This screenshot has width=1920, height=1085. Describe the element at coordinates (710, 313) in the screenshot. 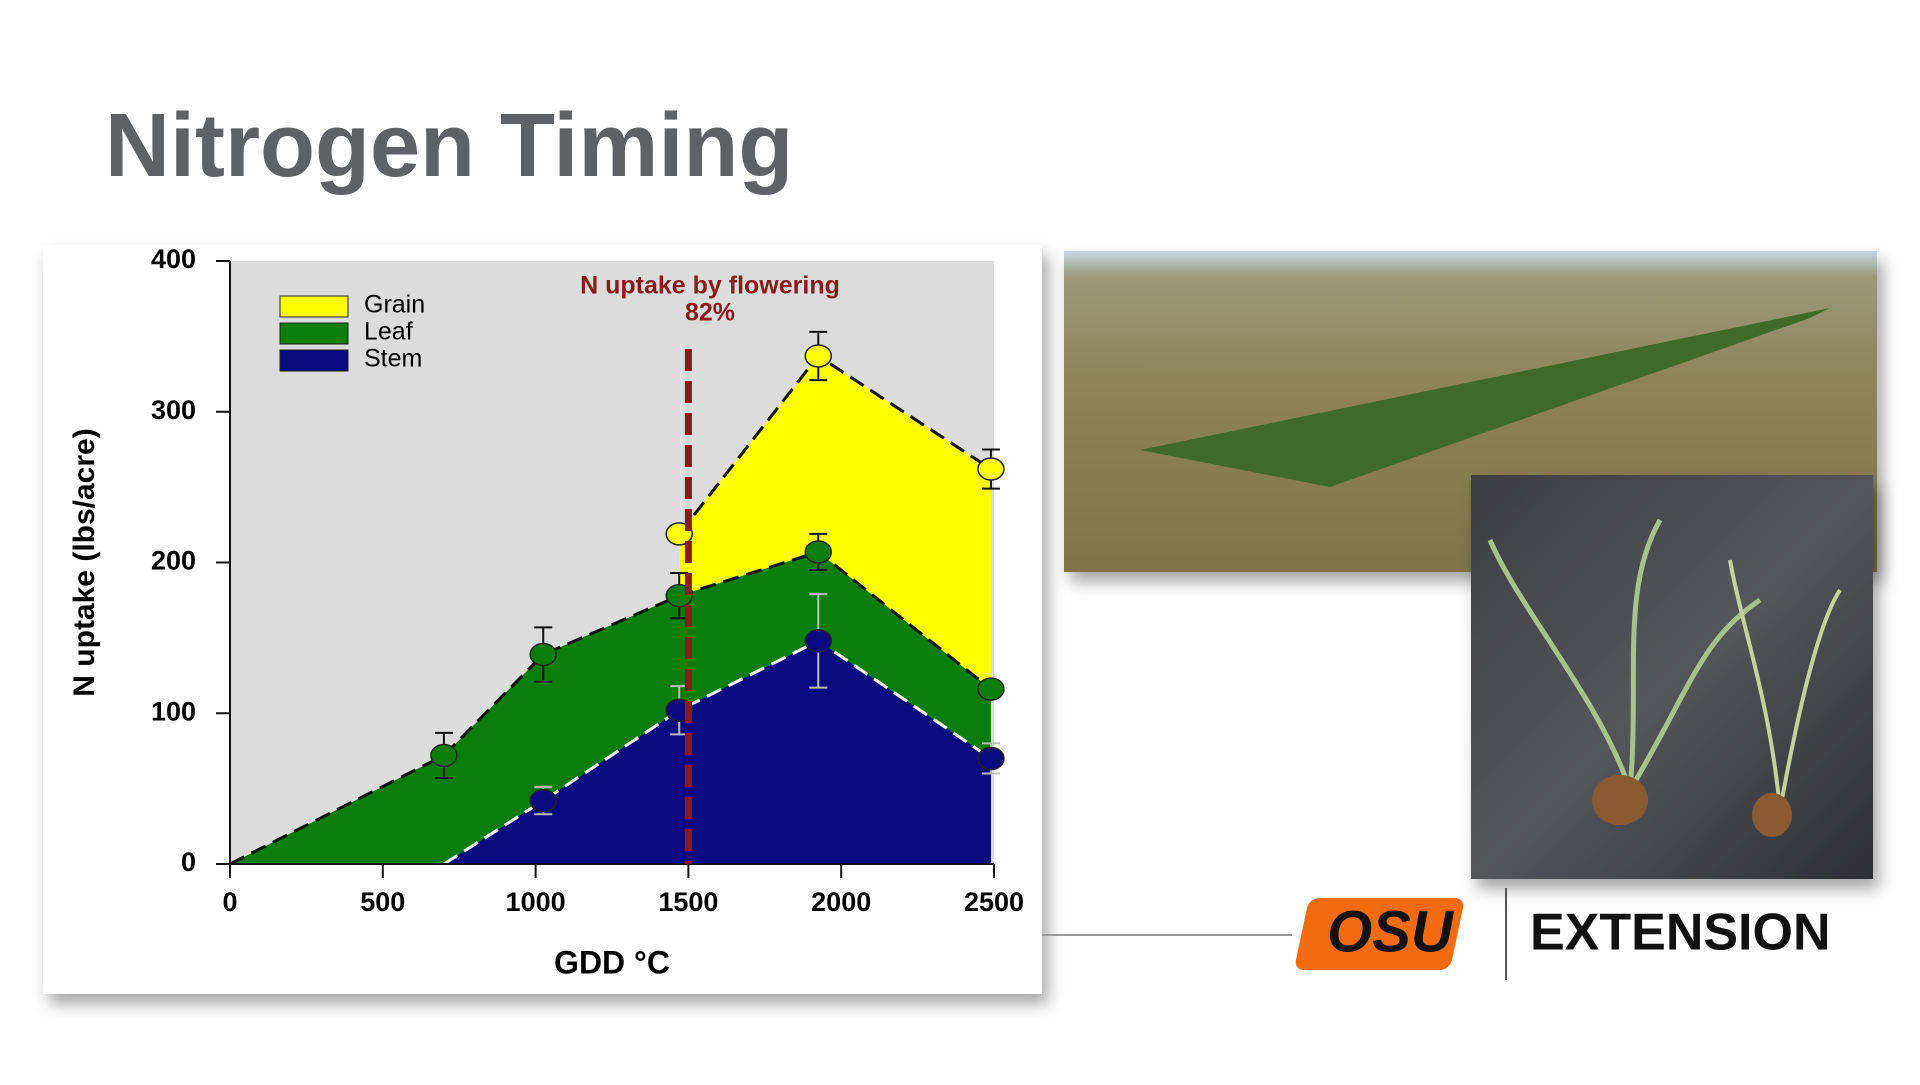

I see `annotation-value: 82%` at that location.